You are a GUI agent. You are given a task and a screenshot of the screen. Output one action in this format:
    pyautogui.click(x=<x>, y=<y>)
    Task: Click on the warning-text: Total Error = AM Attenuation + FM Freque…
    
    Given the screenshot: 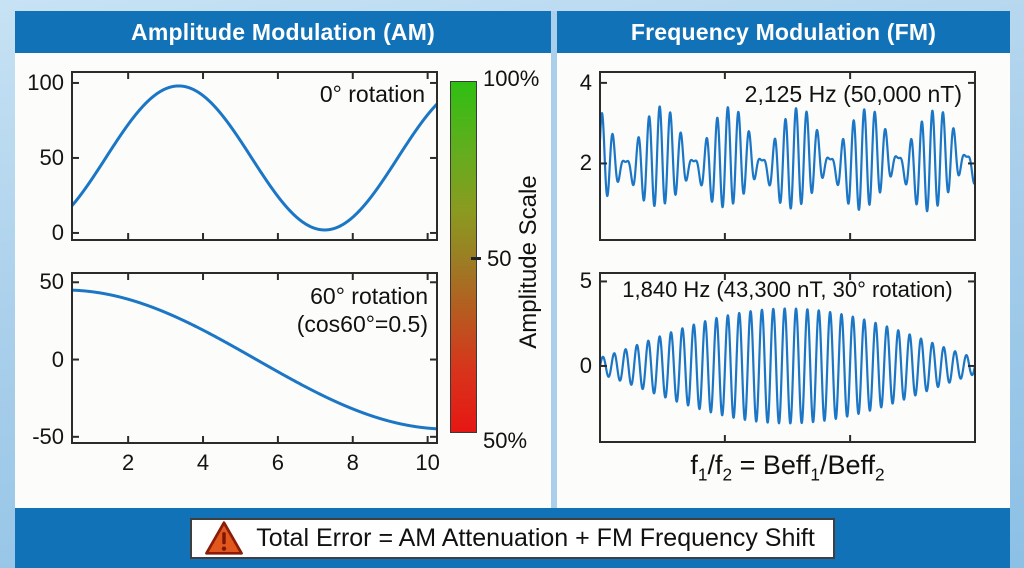 What is the action you would take?
    pyautogui.click(x=535, y=537)
    